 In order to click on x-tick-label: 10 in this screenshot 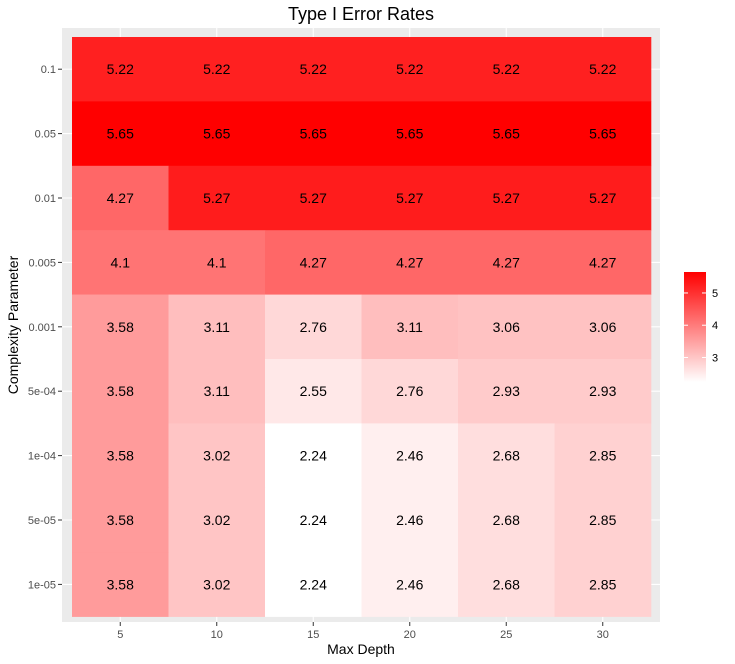, I will do `click(217, 635)`.